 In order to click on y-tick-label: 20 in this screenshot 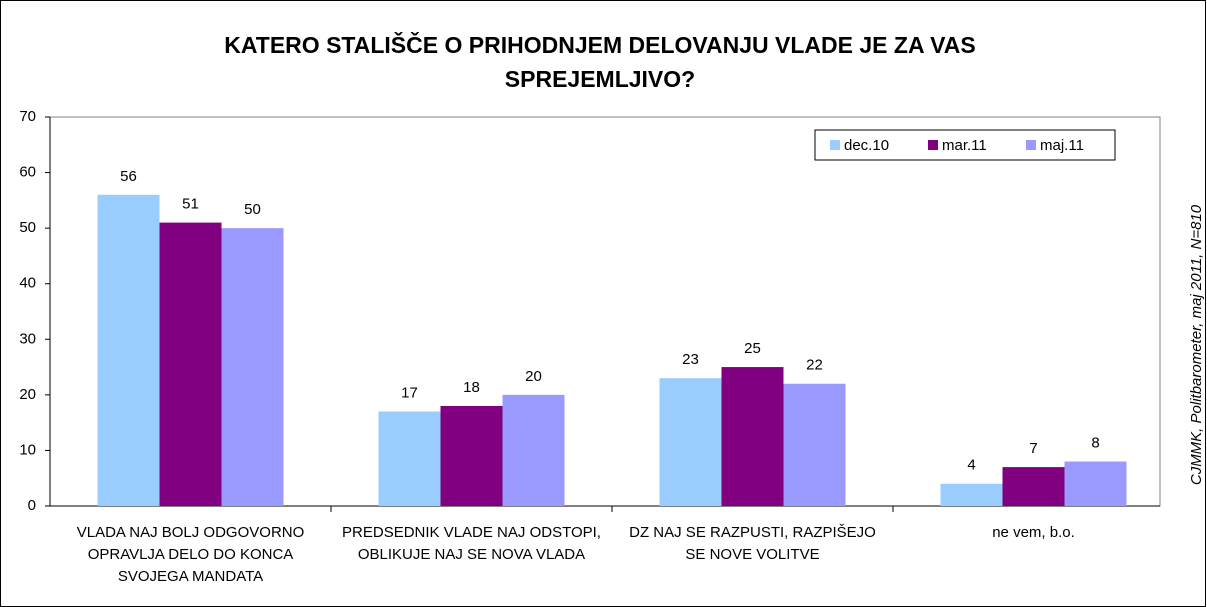, I will do `click(27, 394)`.